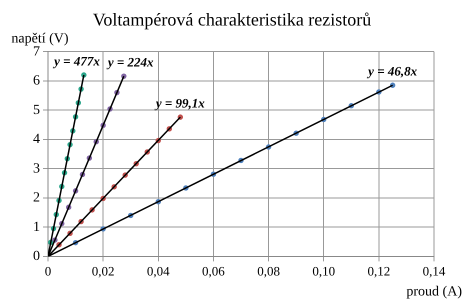 This screenshot has width=474, height=305. Describe the element at coordinates (103, 271) in the screenshot. I see `x-tick-label: 0,02` at that location.